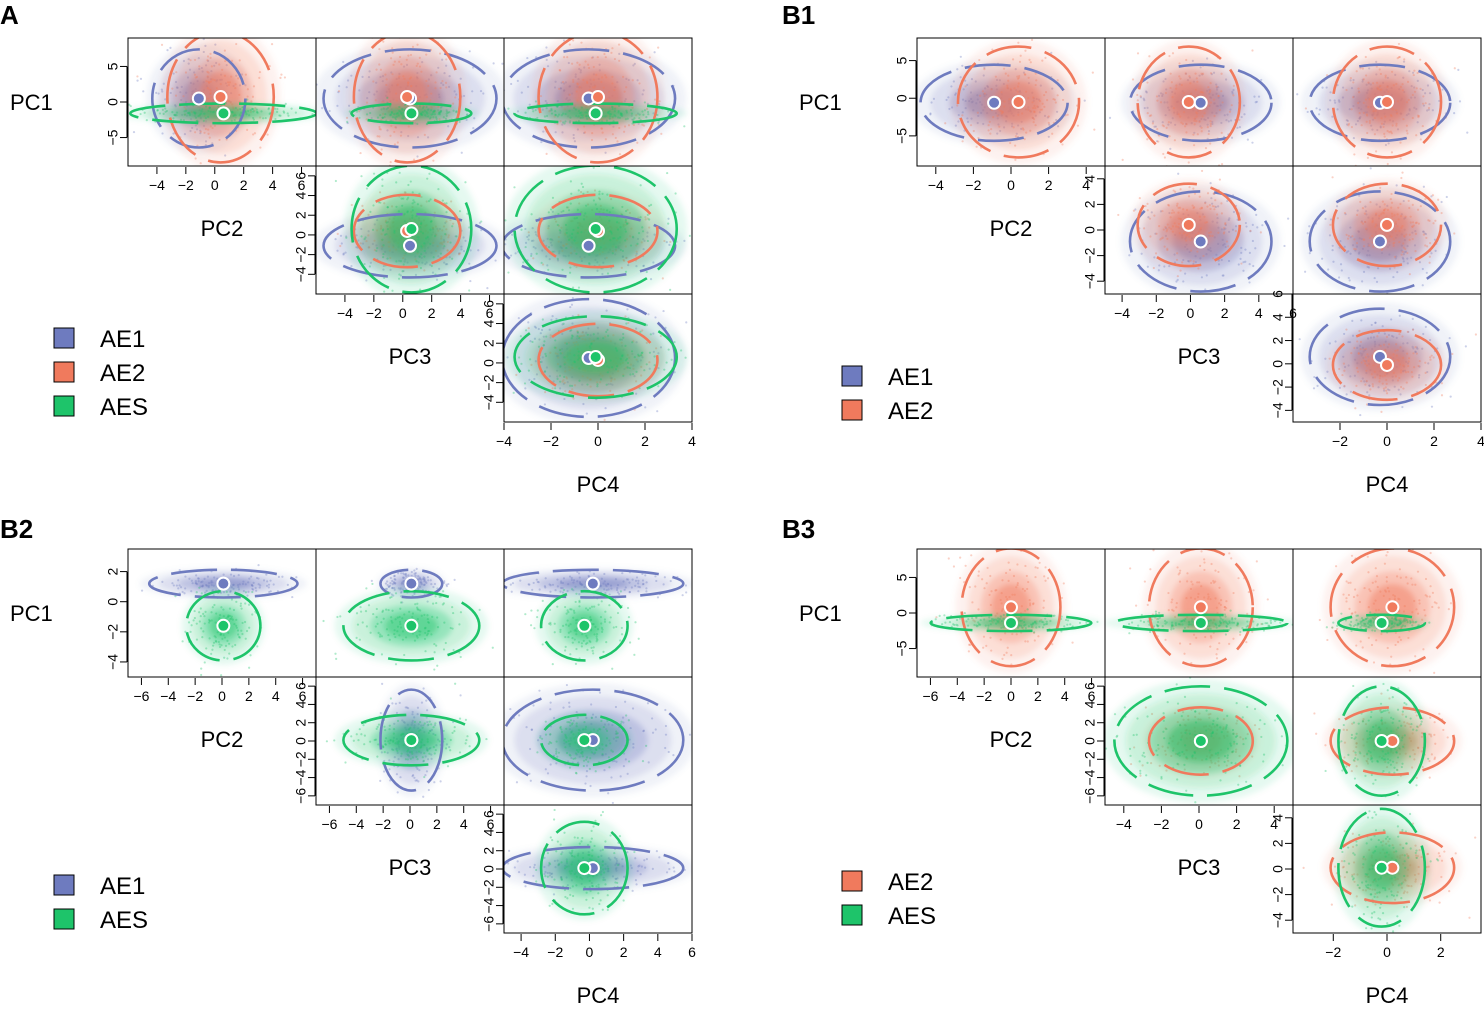 The height and width of the screenshot is (1011, 1484). Describe the element at coordinates (302, 185) in the screenshot. I see `x-tick-label: 6` at that location.